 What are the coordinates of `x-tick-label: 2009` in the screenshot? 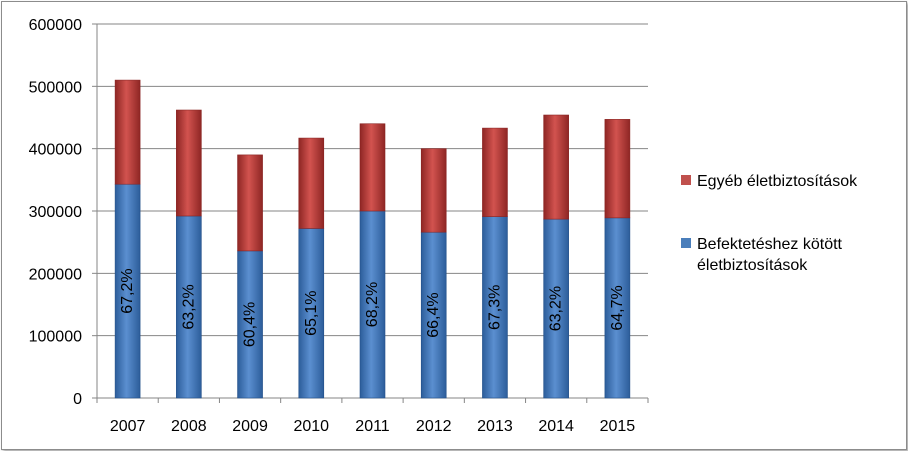 It's located at (250, 426).